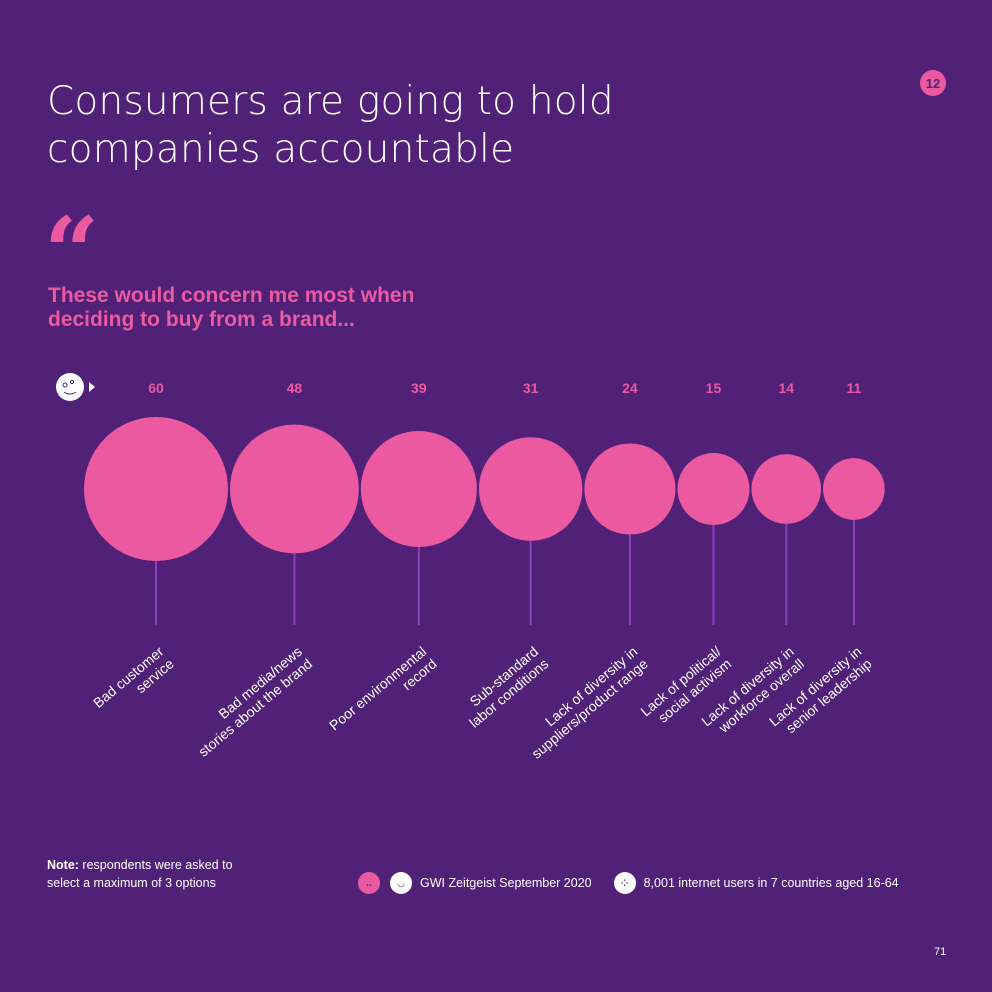  What do you see at coordinates (940, 952) in the screenshot?
I see `page-number: 71` at bounding box center [940, 952].